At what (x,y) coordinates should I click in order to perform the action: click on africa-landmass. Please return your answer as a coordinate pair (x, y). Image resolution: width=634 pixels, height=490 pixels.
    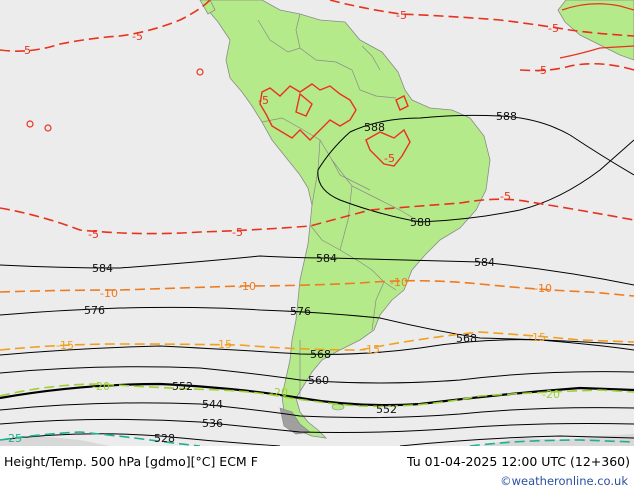
    Looking at the image, I should click on (595, 30).